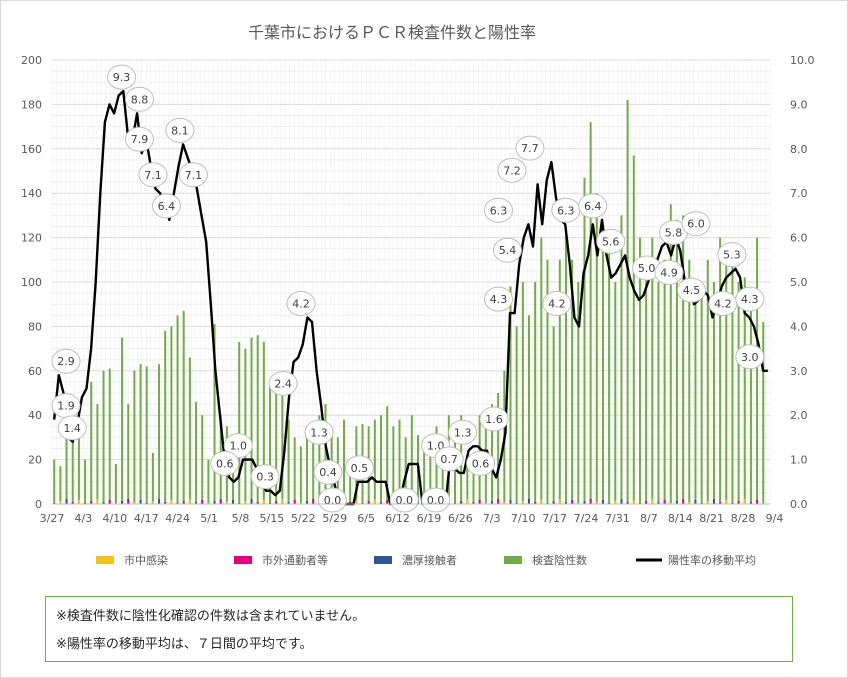 This screenshot has width=848, height=678. I want to click on data-label-text: 1.3, so click(463, 432).